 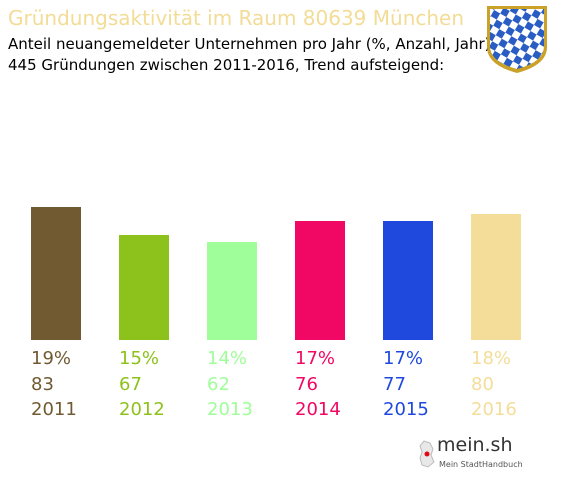 I want to click on count-label-2012: 67, so click(x=130, y=384).